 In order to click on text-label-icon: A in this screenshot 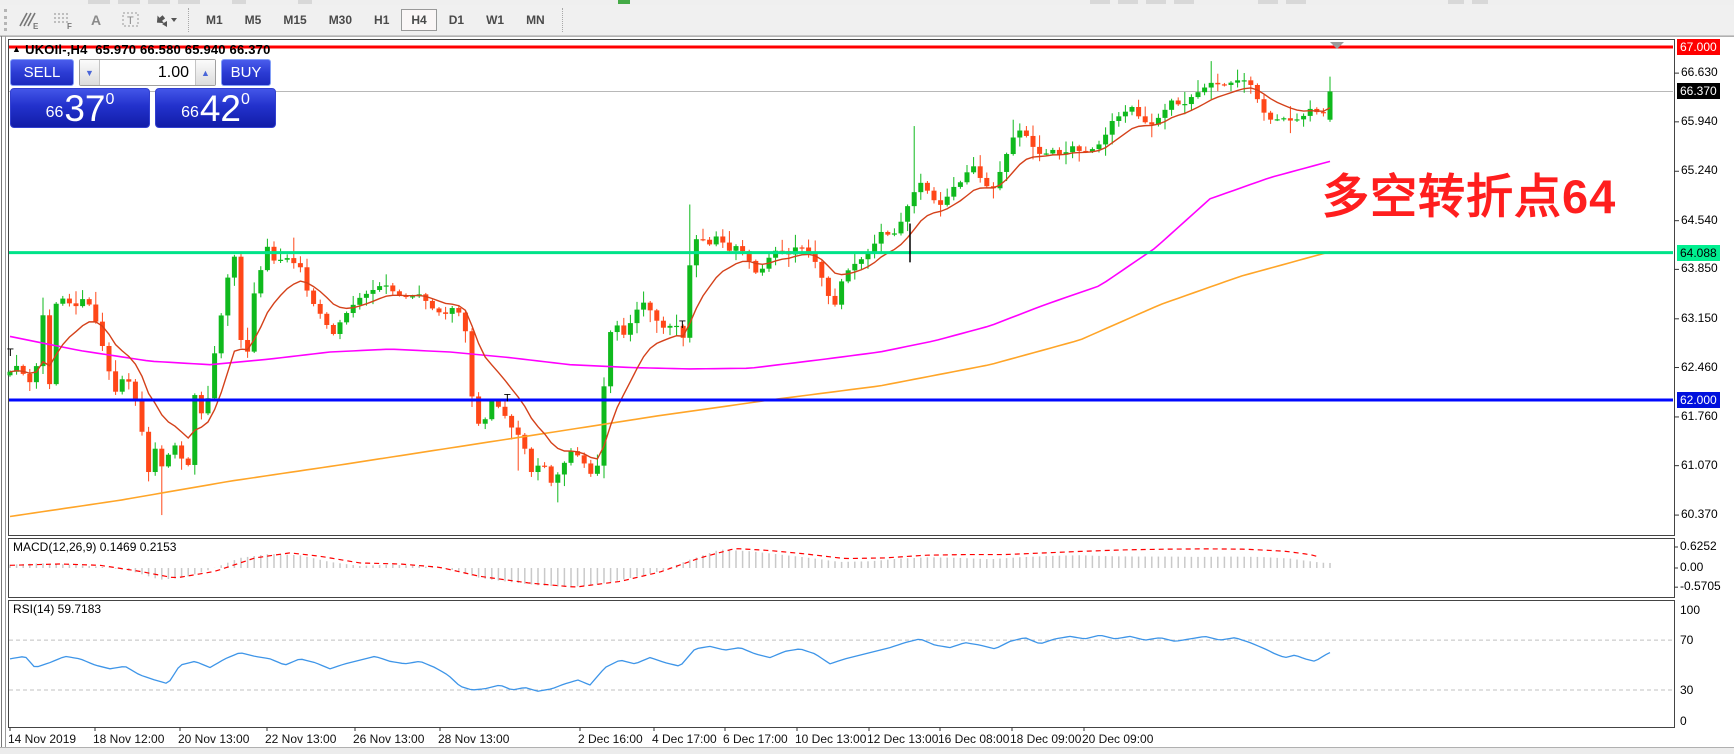, I will do `click(97, 20)`.